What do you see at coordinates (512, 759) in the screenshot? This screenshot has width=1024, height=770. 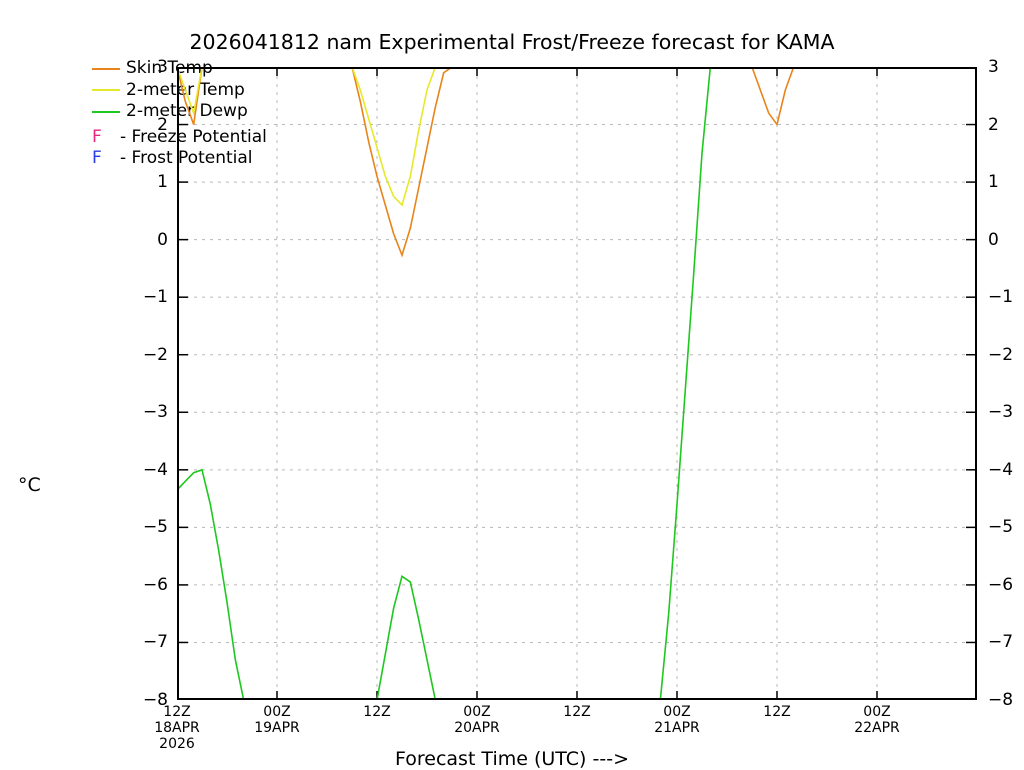 I see `x-axis-title: Forecast Time (UTC) --->` at bounding box center [512, 759].